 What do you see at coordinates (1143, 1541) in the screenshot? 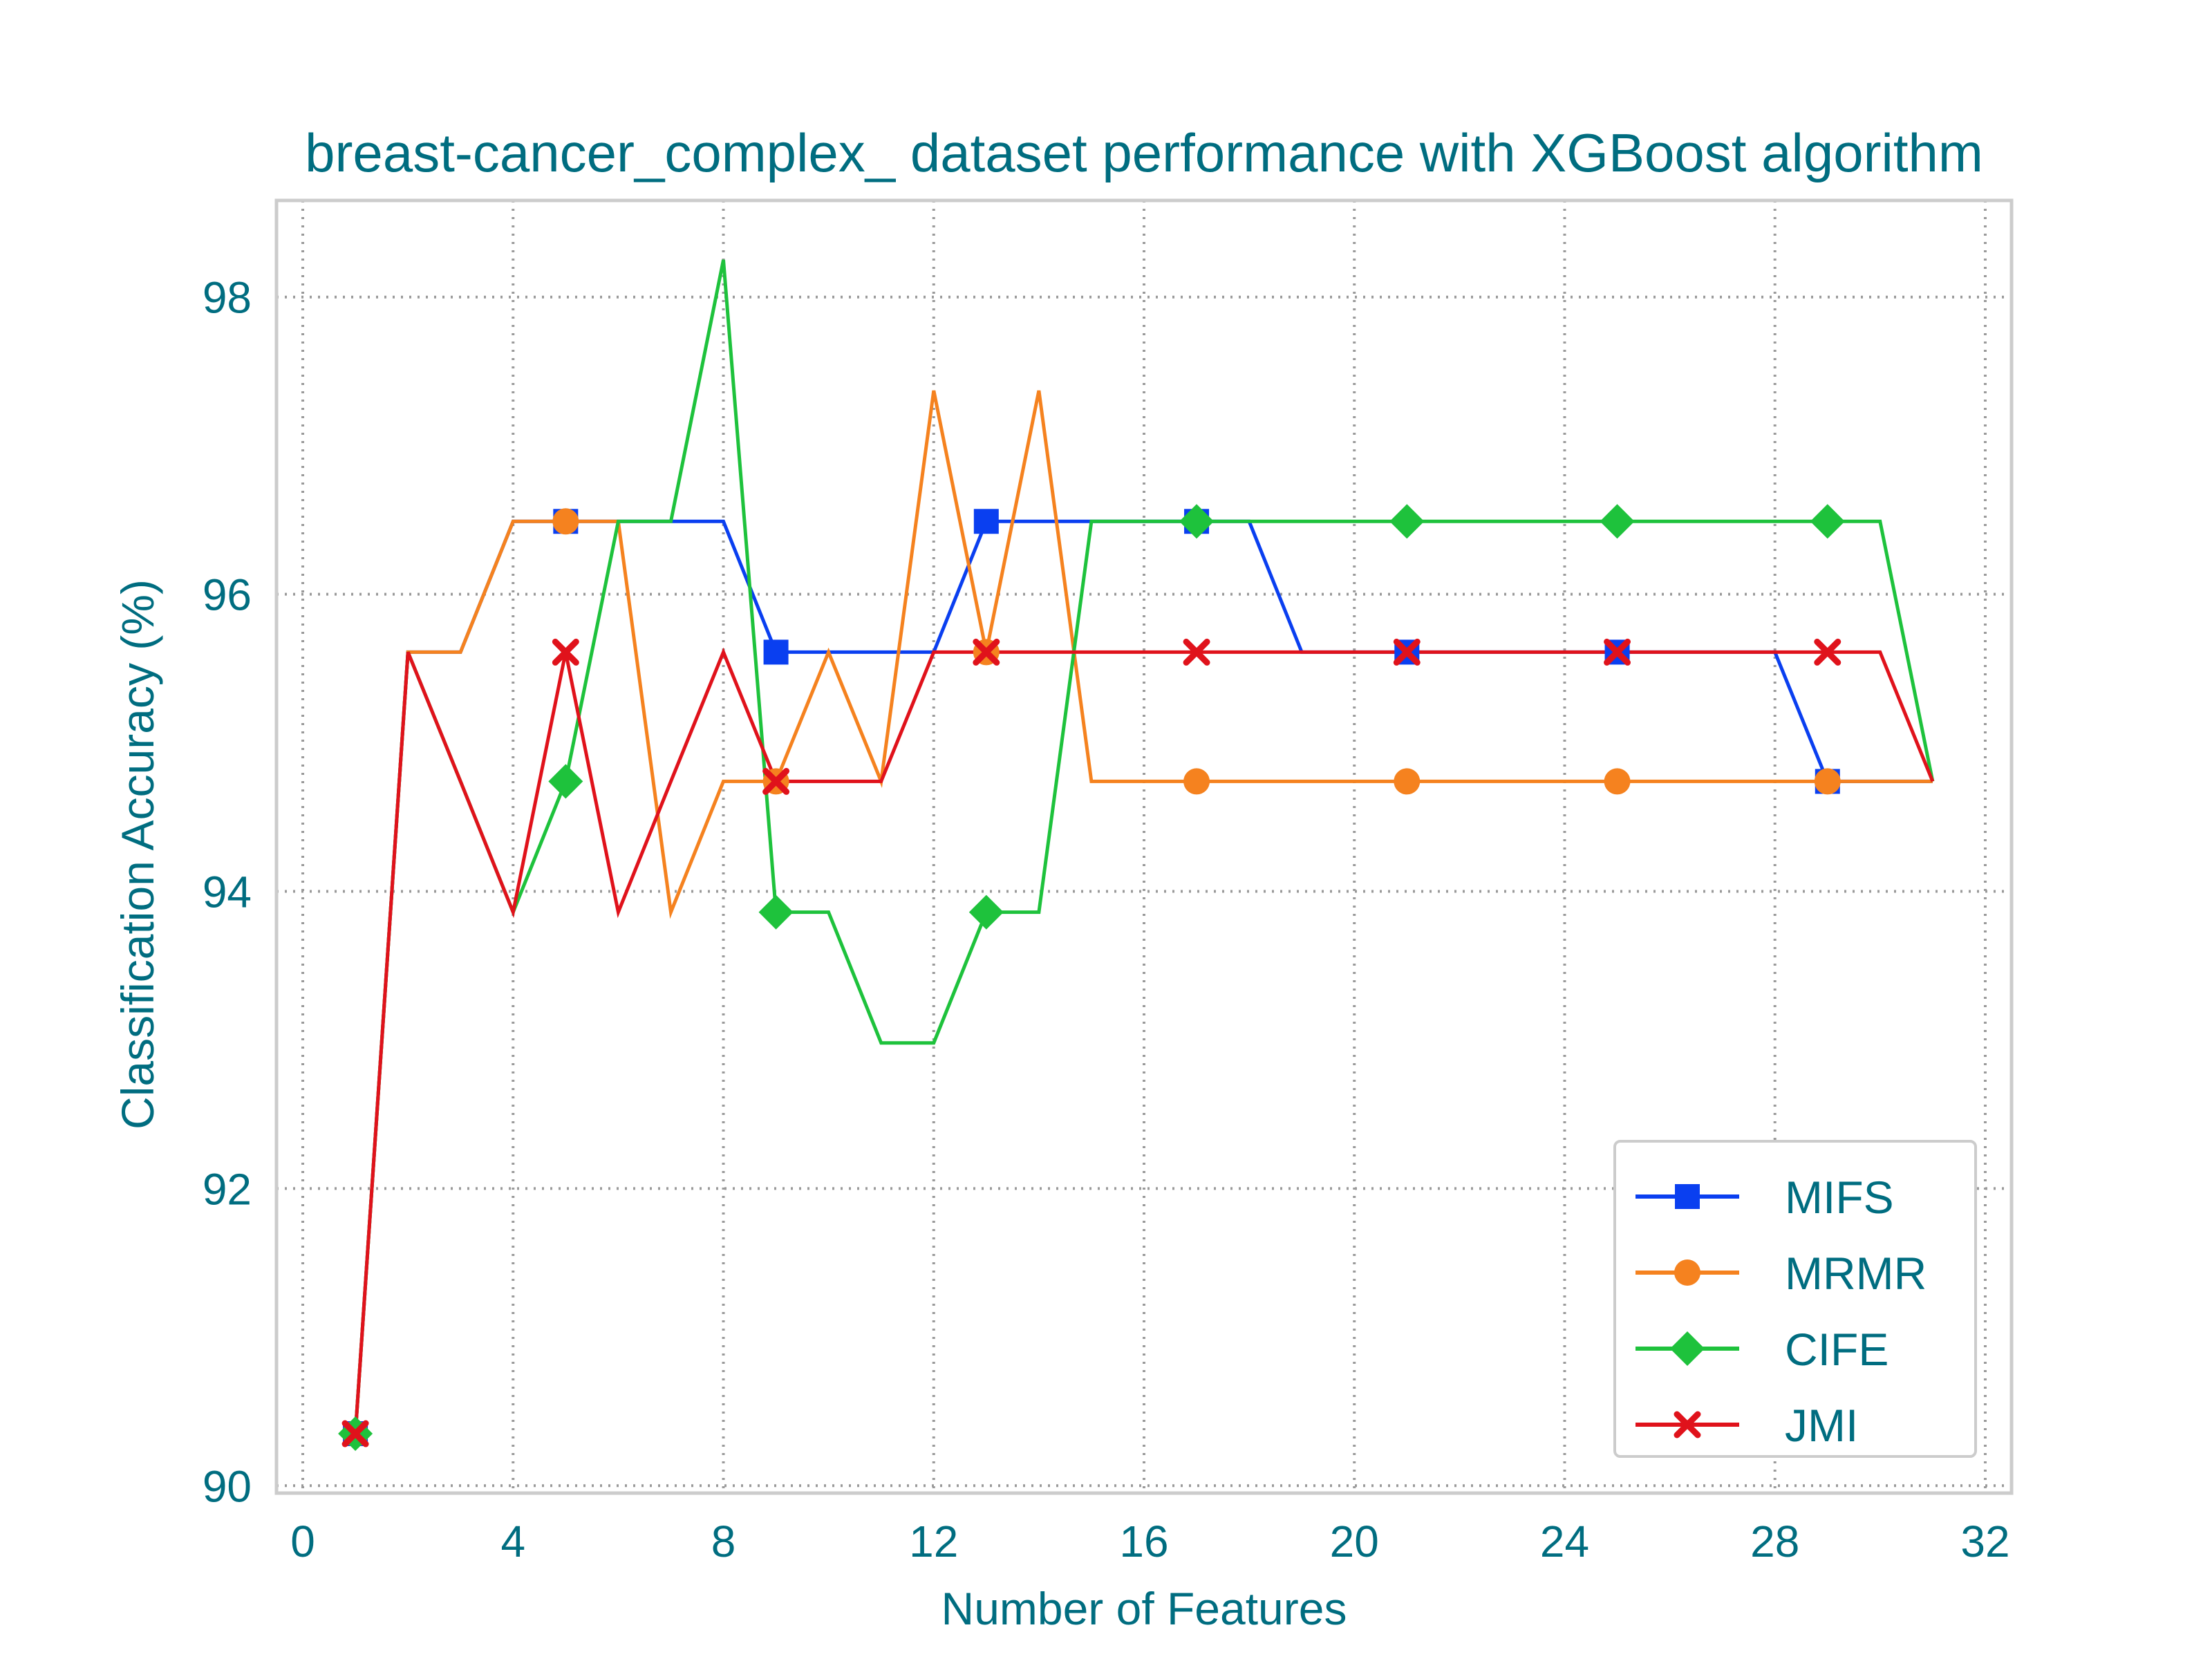
I see `x-tick-label: 16` at bounding box center [1143, 1541].